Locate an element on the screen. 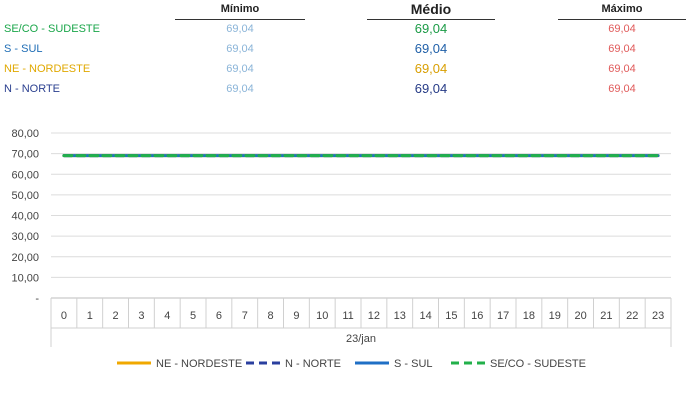  y-tick-label: - is located at coordinates (37, 299).